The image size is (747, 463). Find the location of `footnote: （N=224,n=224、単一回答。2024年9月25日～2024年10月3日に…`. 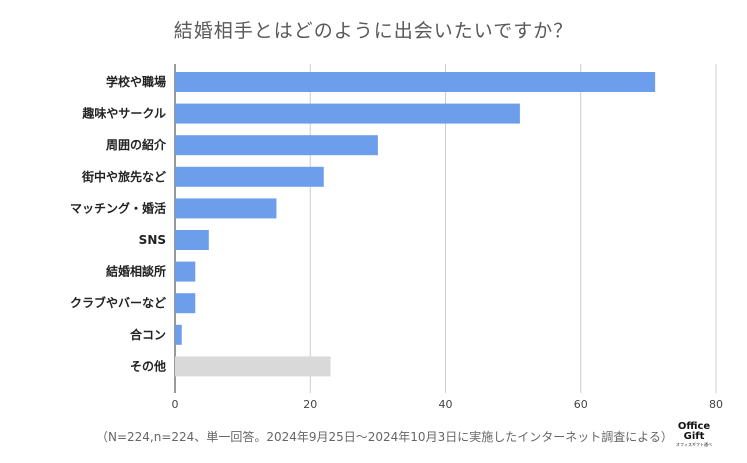

footnote: （N=224,n=224、単一回答。2024年9月25日～2024年10月3日に… is located at coordinates (384, 437).